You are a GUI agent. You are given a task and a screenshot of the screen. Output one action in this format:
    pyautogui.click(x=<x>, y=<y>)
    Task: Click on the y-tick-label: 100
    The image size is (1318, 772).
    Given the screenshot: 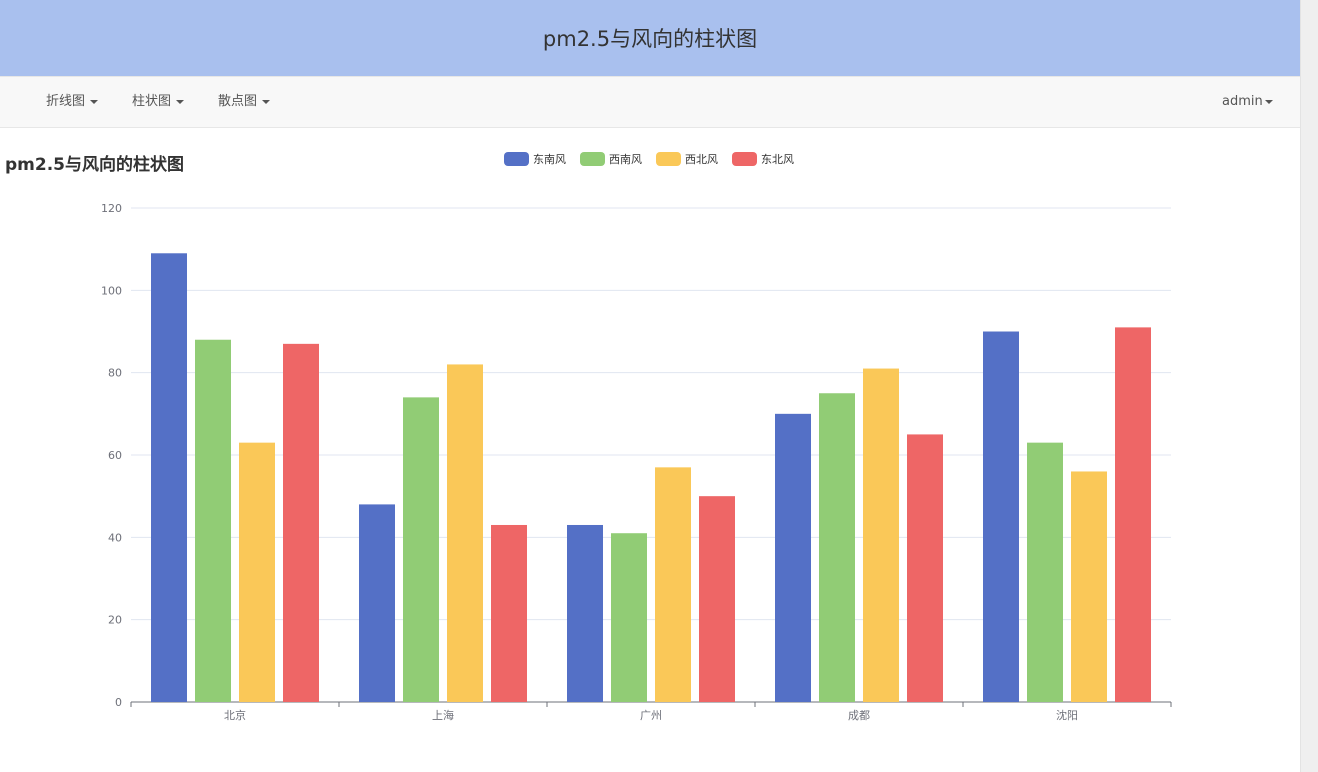 What is the action you would take?
    pyautogui.click(x=111, y=290)
    